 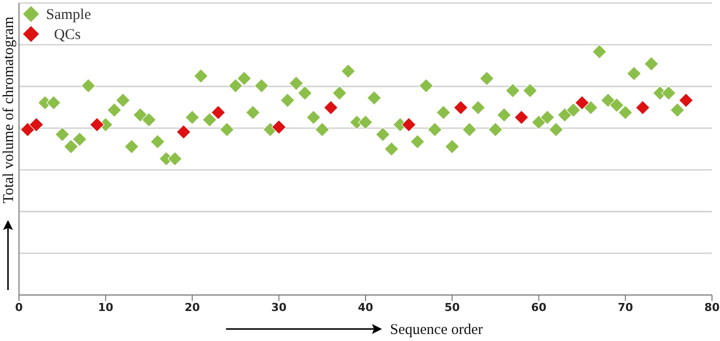 What do you see at coordinates (279, 307) in the screenshot?
I see `x-tick-label: 30` at bounding box center [279, 307].